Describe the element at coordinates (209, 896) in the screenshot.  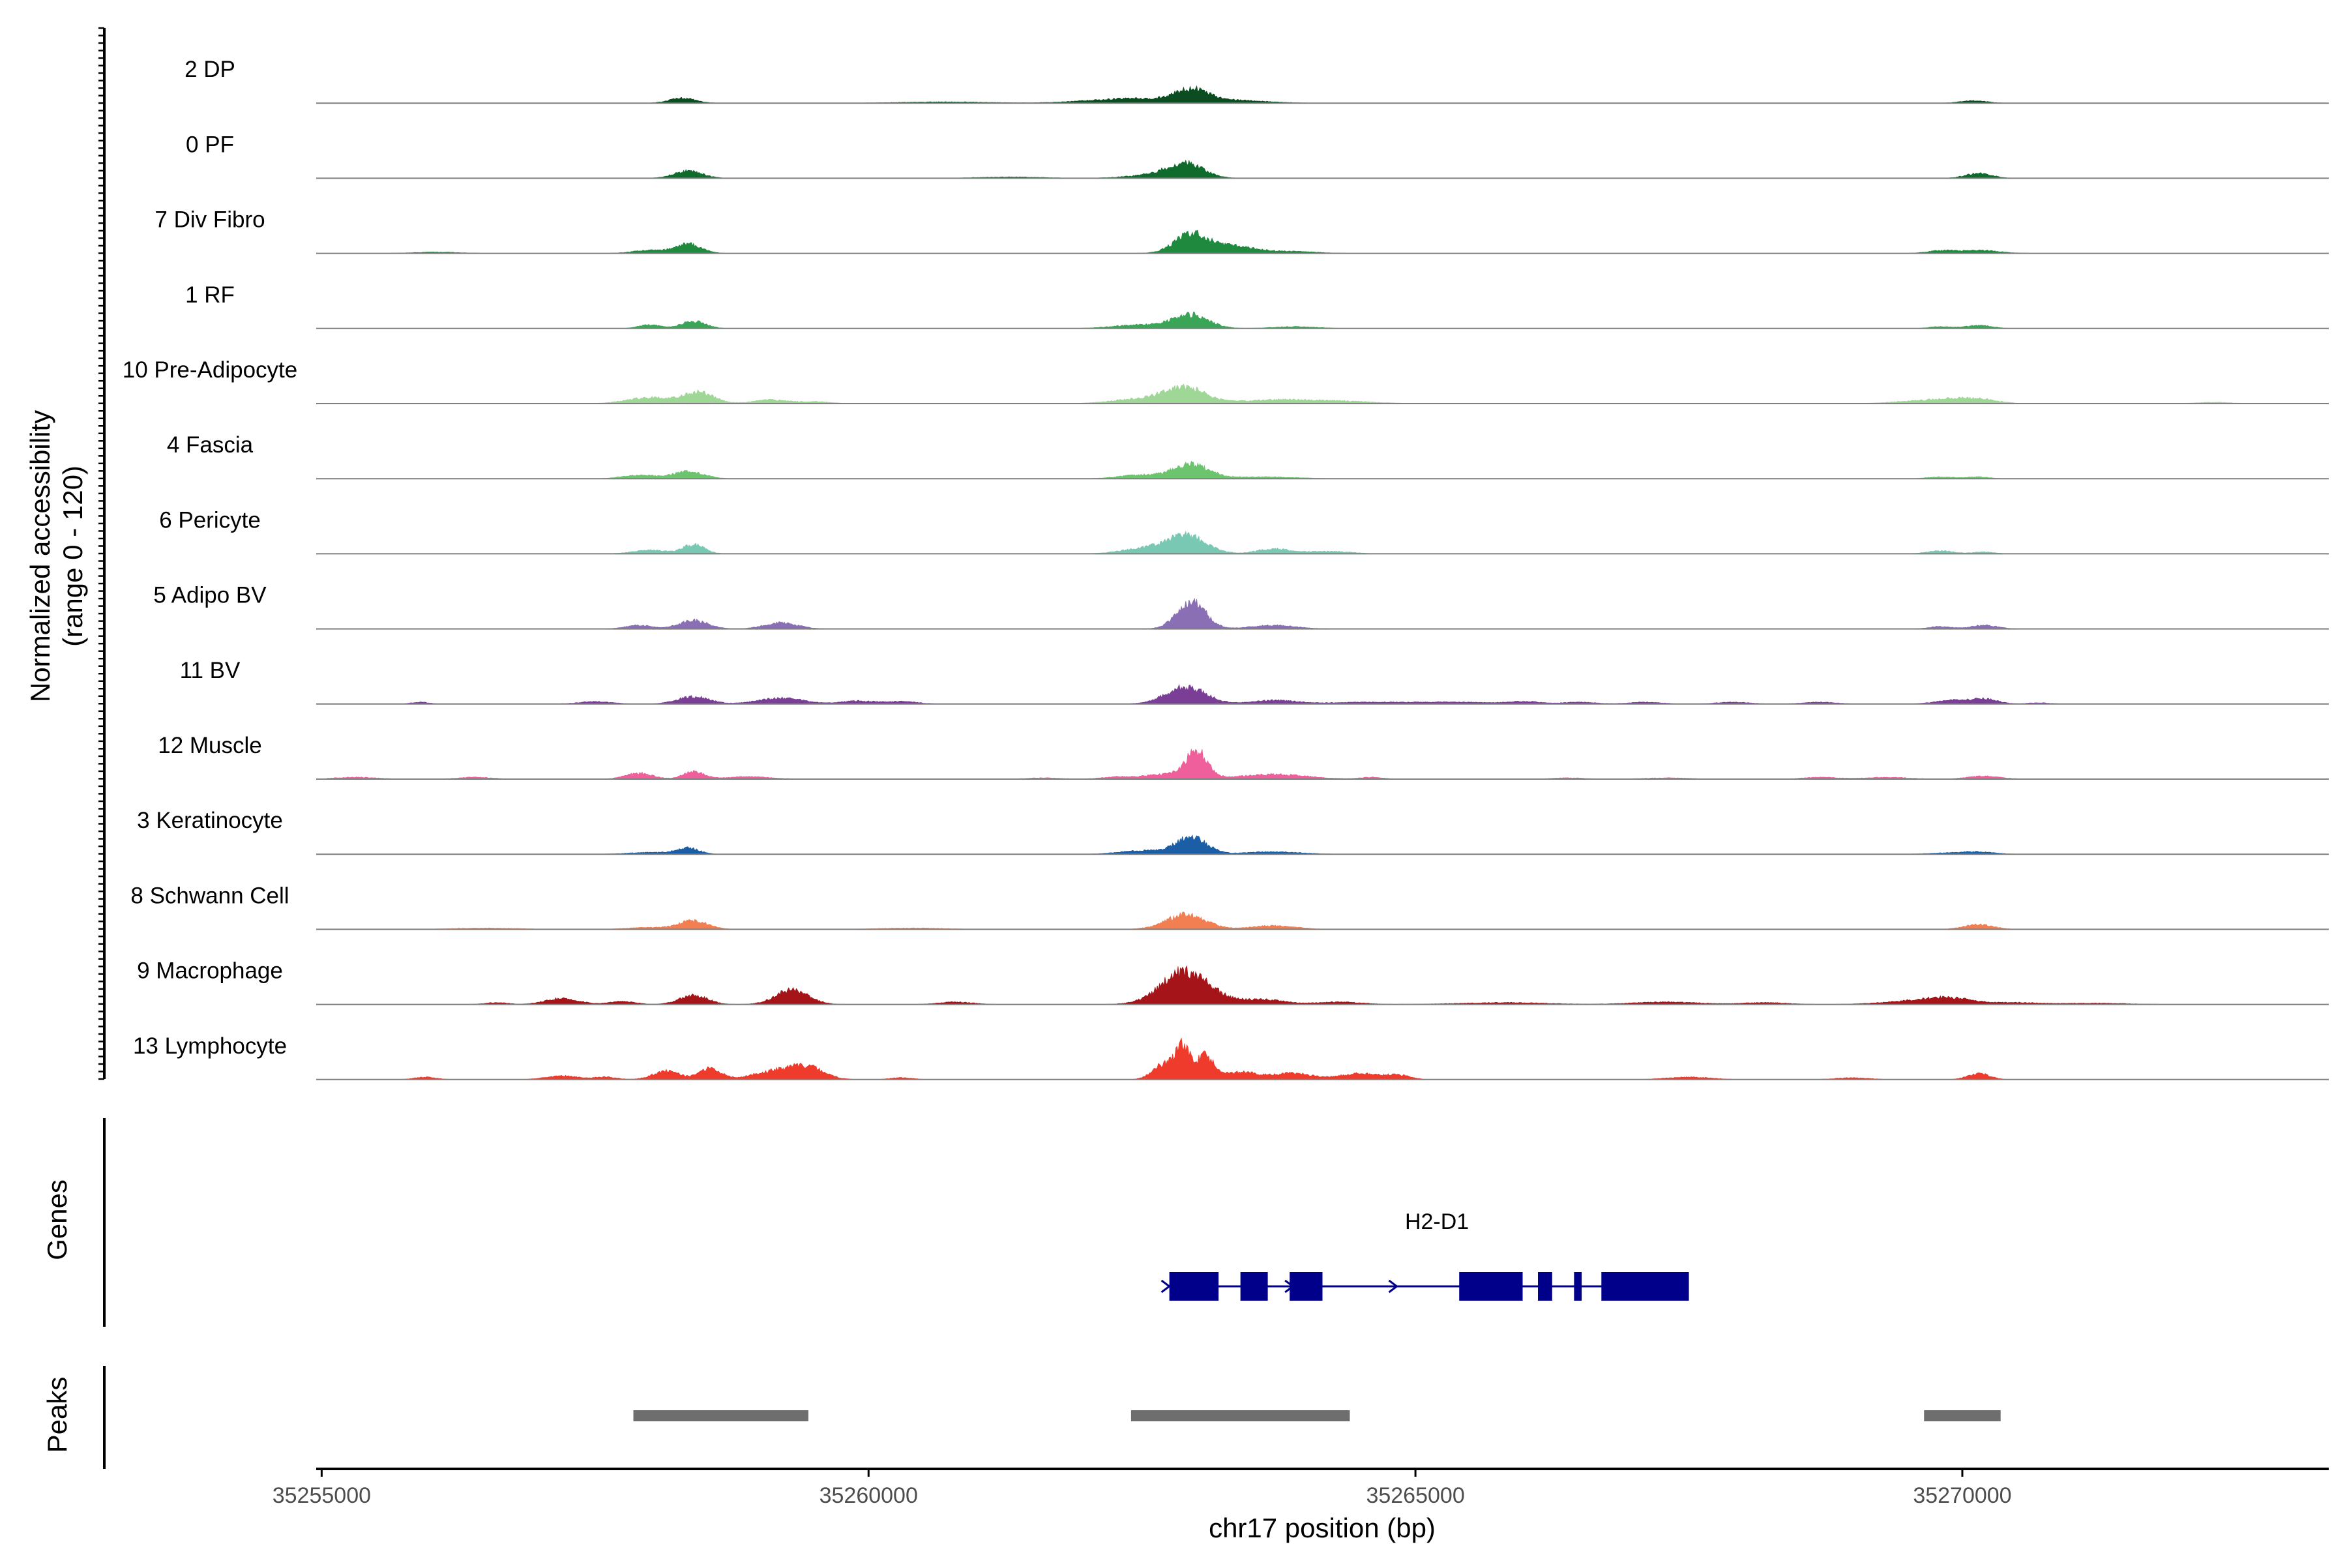
I see `track-label: 8 Schwann Cell` at that location.